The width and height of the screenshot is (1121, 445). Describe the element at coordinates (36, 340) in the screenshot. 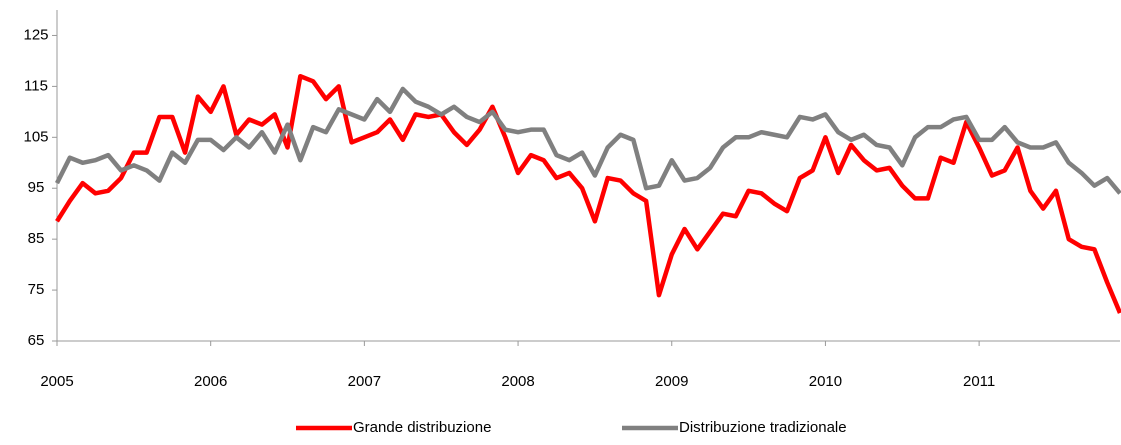

I see `y-tick-label: 65` at that location.